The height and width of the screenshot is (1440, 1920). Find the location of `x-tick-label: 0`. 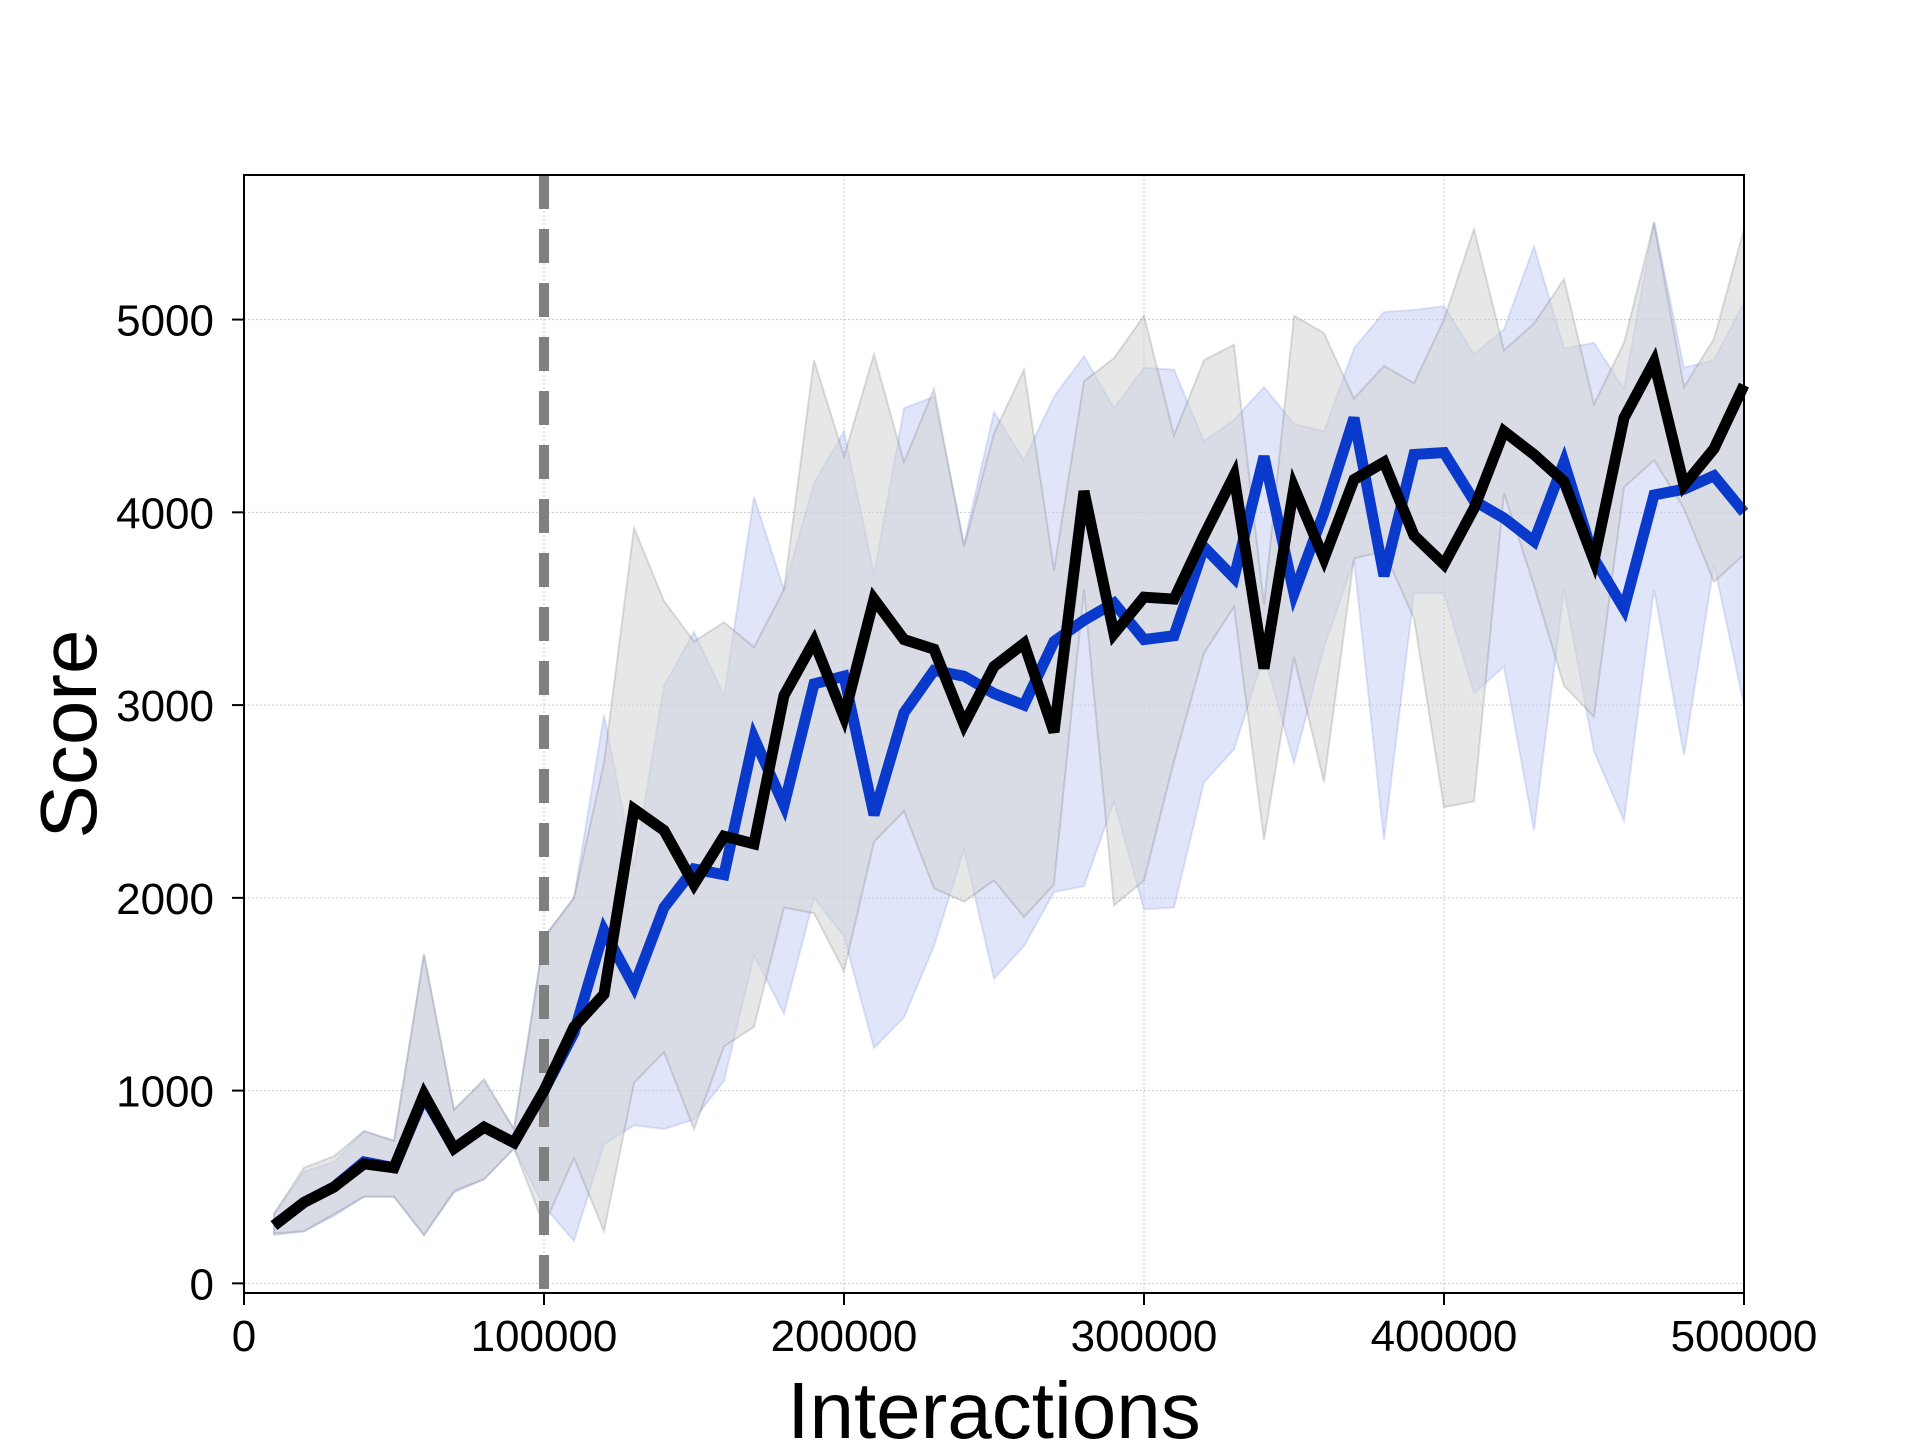

x-tick-label: 0 is located at coordinates (244, 1336).